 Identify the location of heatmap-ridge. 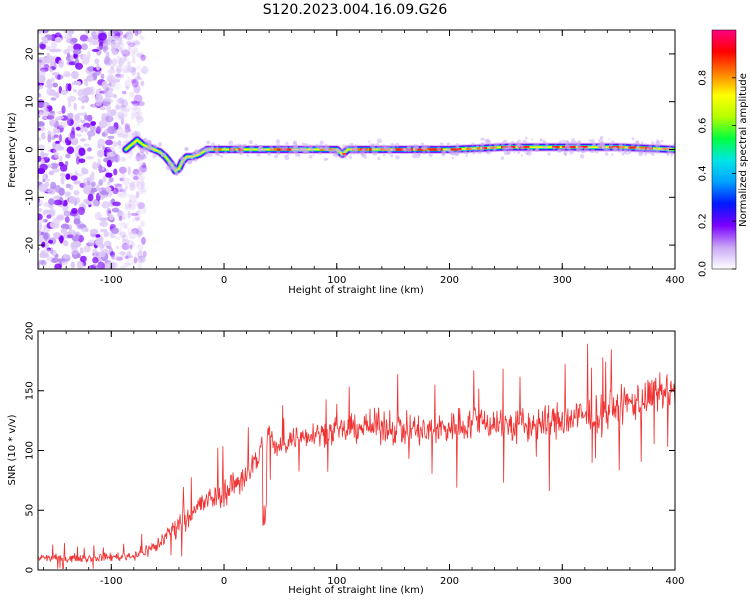
(398, 154).